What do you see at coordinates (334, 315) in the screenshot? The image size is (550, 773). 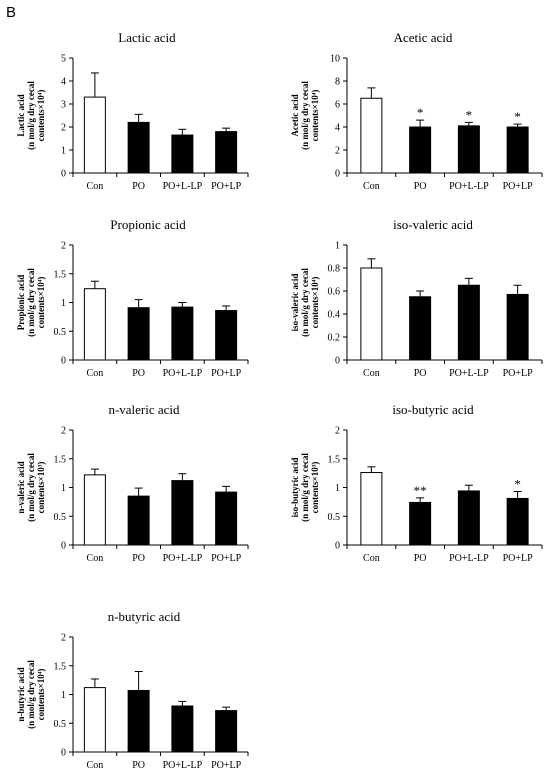 I see `y-tick-label: 0.4` at bounding box center [334, 315].